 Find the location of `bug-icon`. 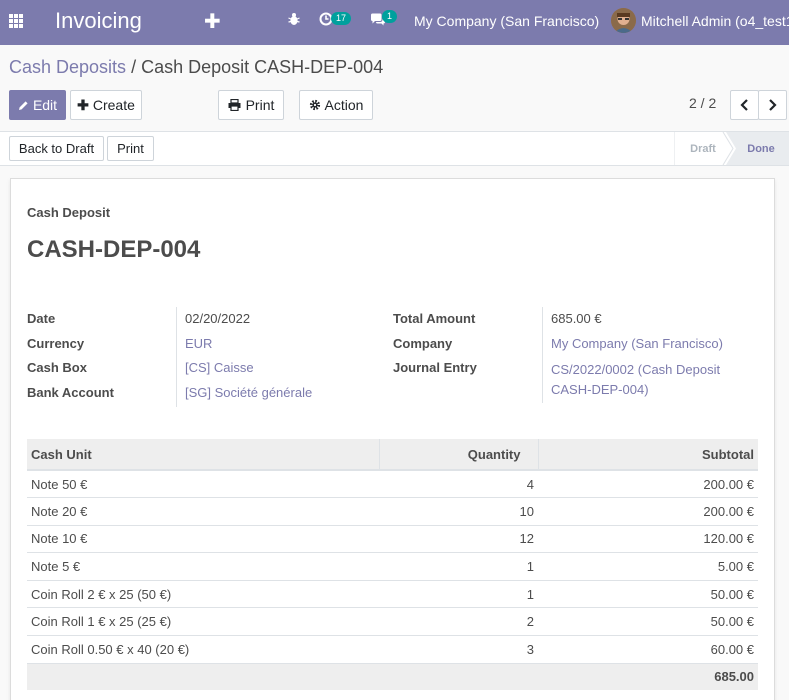

bug-icon is located at coordinates (294, 19).